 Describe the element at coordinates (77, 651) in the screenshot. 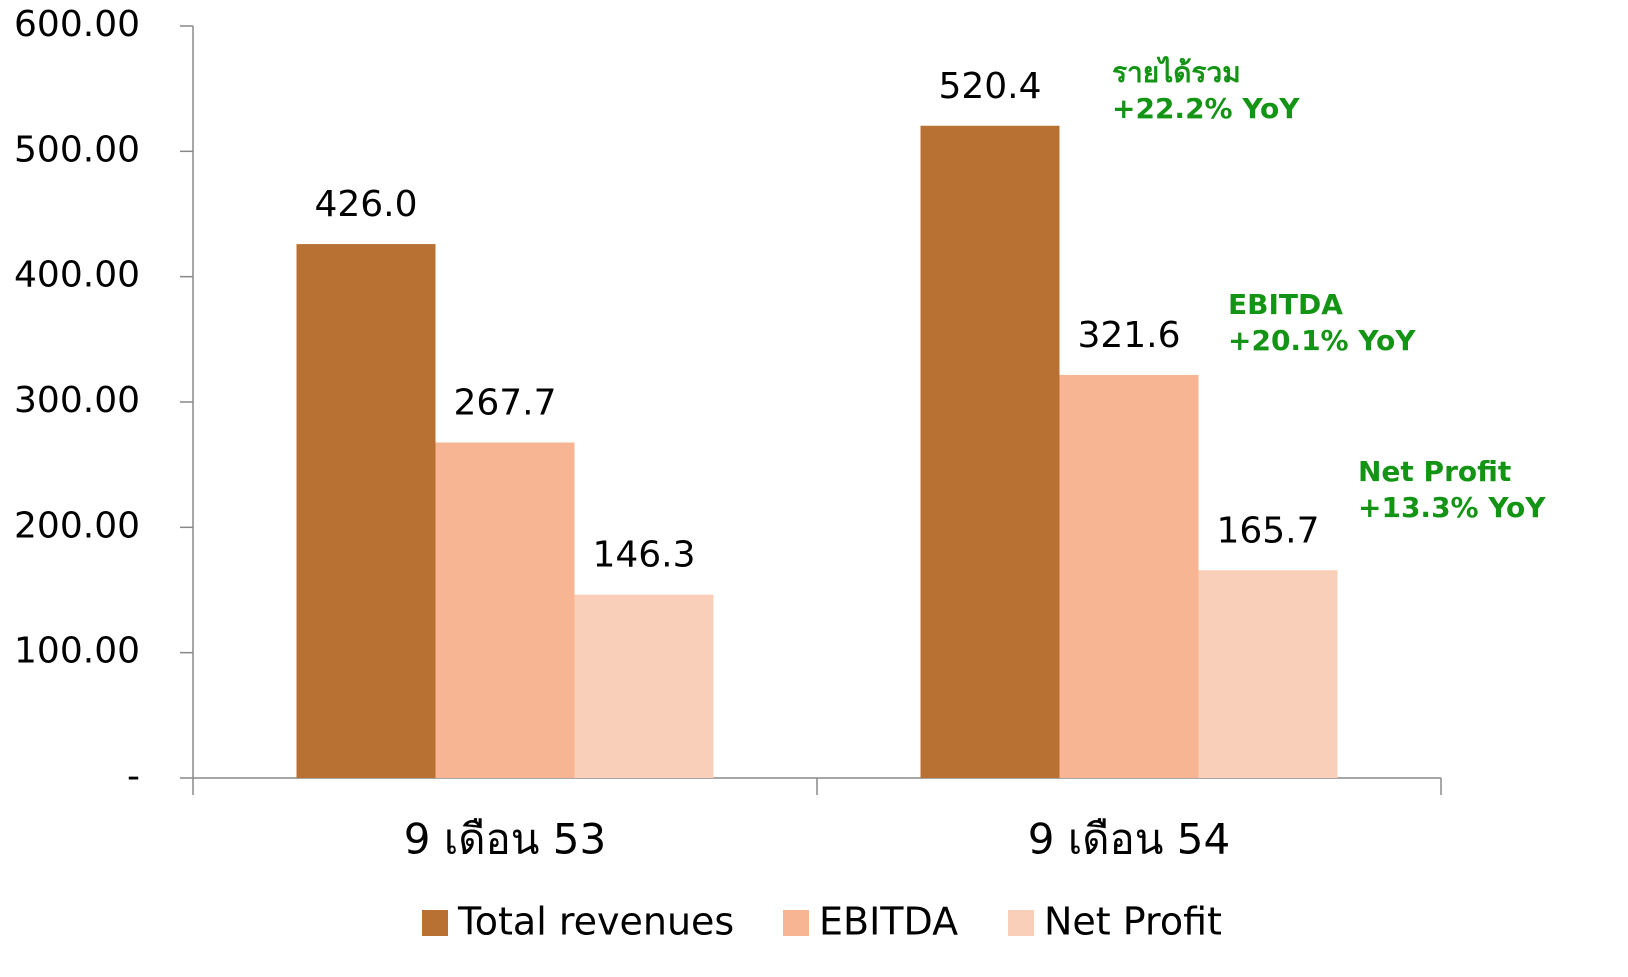

I see `y-tick-label: 100.00` at that location.